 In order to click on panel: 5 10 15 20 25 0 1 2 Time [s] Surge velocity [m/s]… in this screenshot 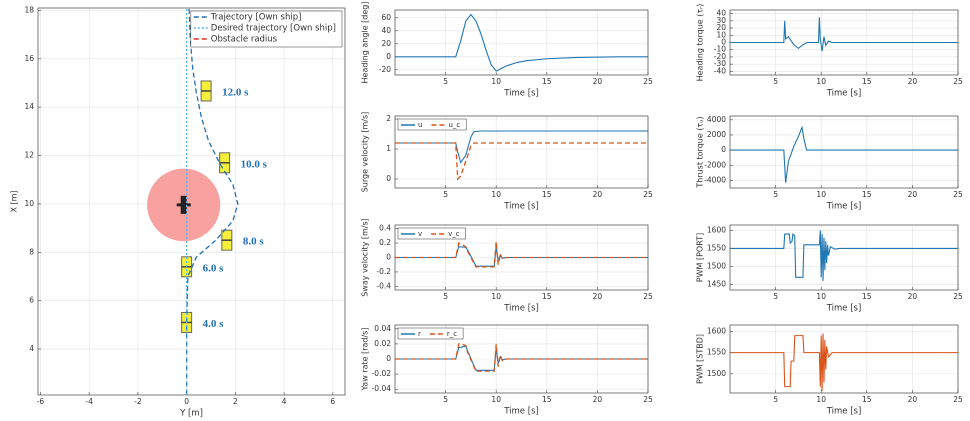, I will do `click(507, 162)`.